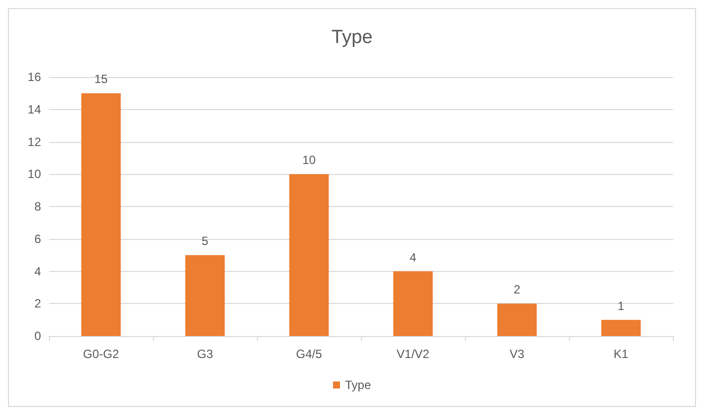  Describe the element at coordinates (309, 160) in the screenshot. I see `data-label: 10` at that location.